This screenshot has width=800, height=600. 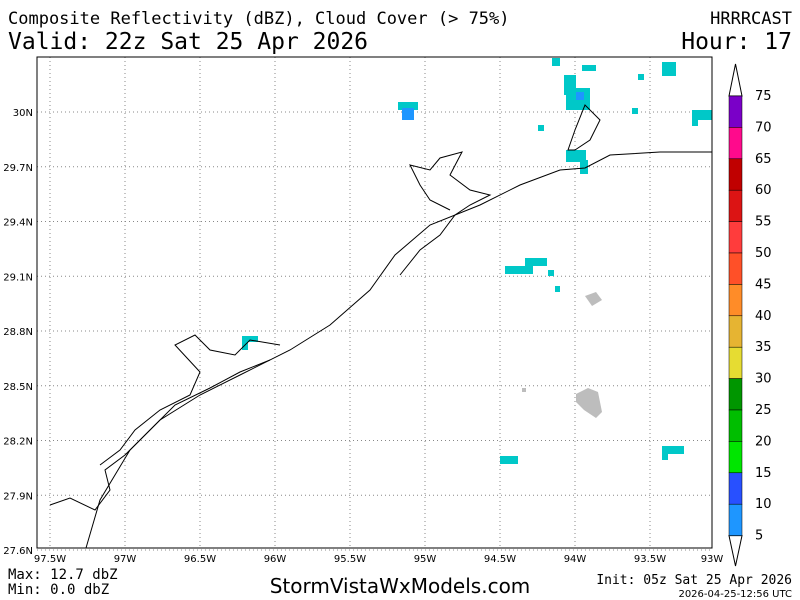 What do you see at coordinates (712, 559) in the screenshot?
I see `lon-label: 93W` at bounding box center [712, 559].